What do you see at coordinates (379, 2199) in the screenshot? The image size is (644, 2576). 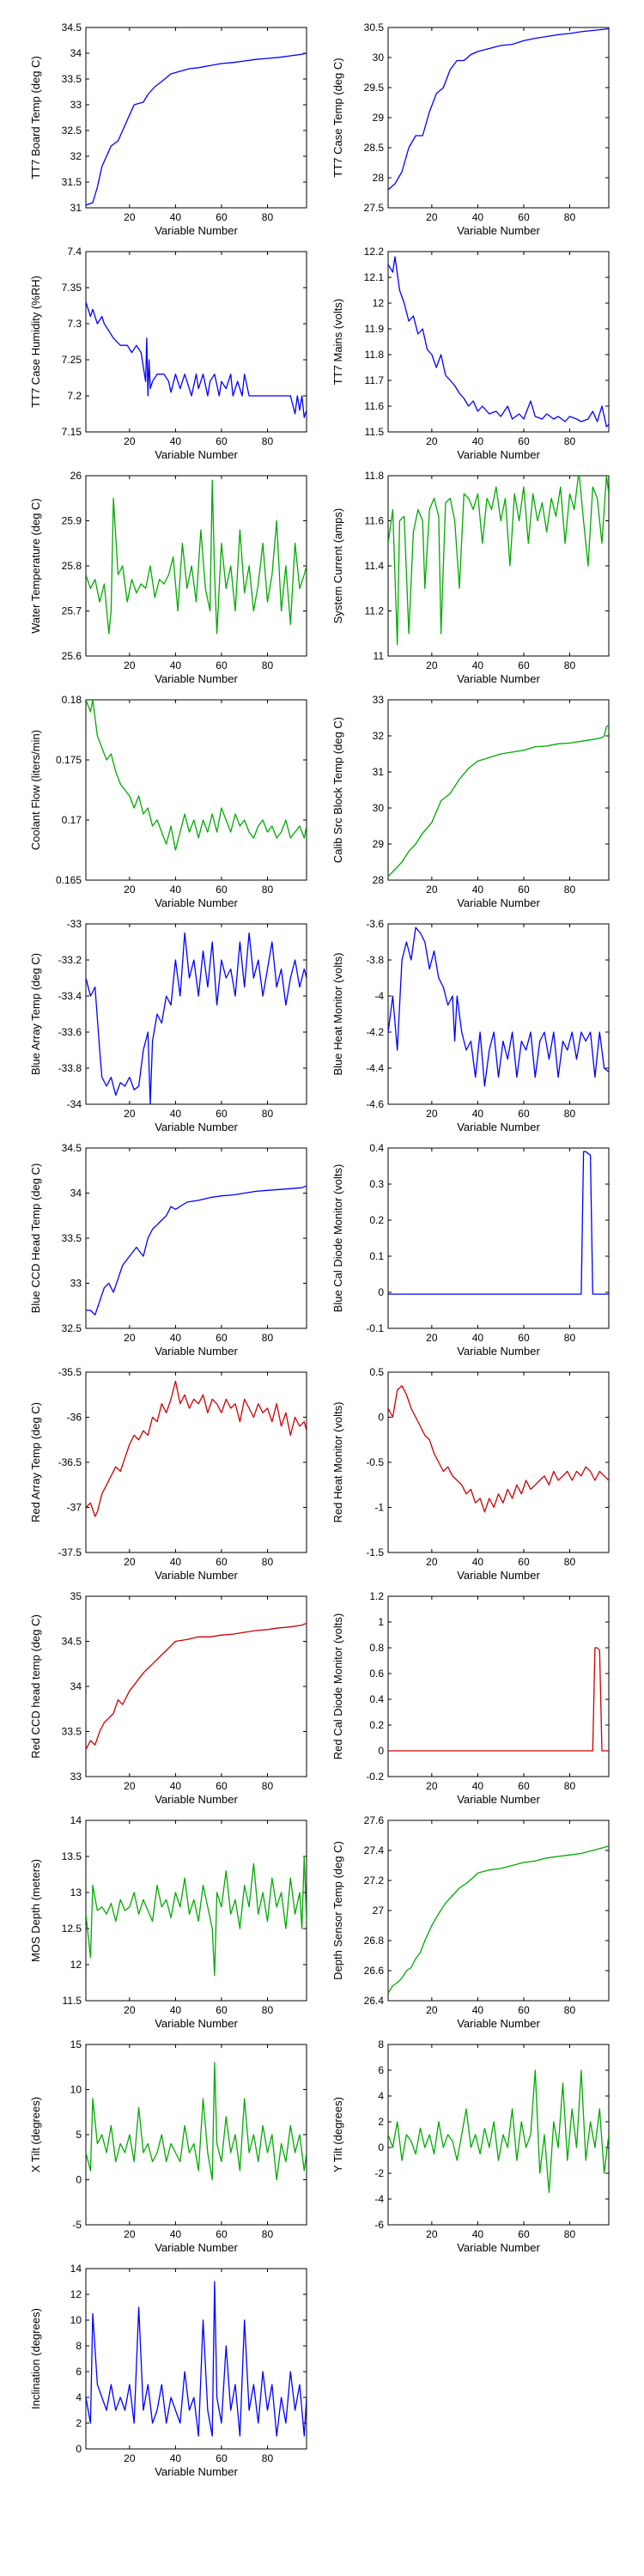 I see `y-tick-label: -4` at bounding box center [379, 2199].